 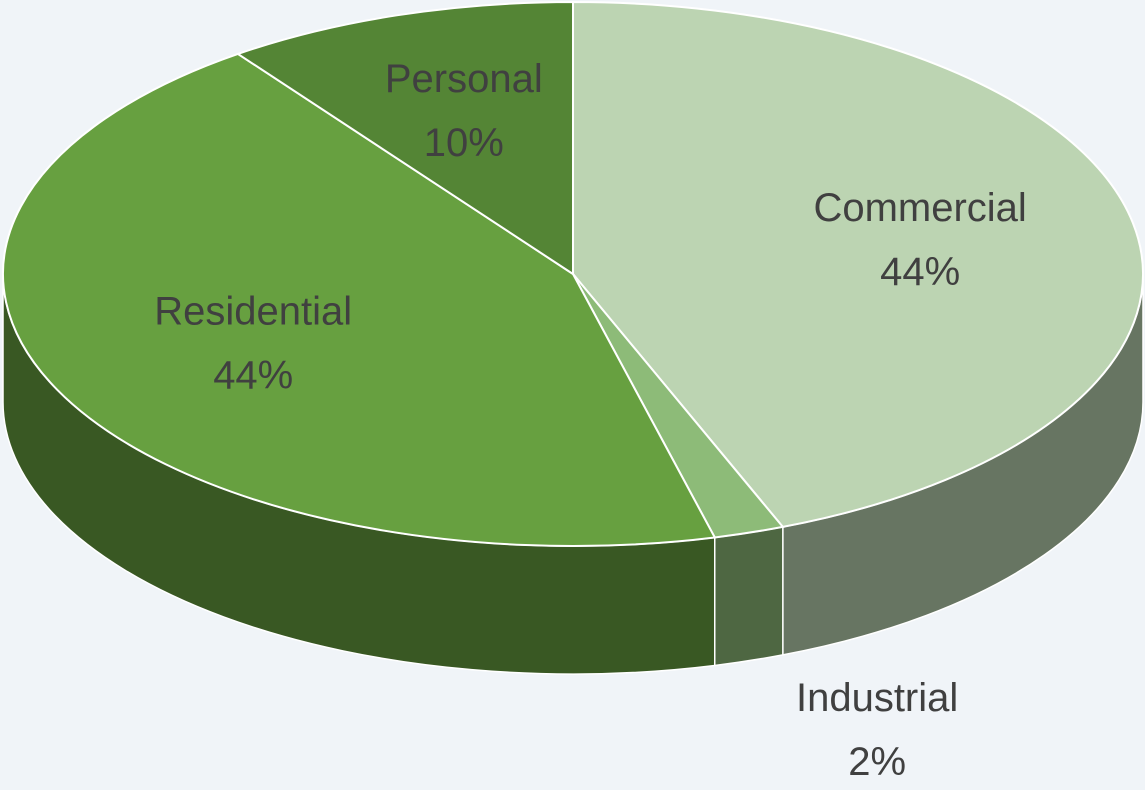 What do you see at coordinates (404, 138) in the screenshot?
I see `slice` at bounding box center [404, 138].